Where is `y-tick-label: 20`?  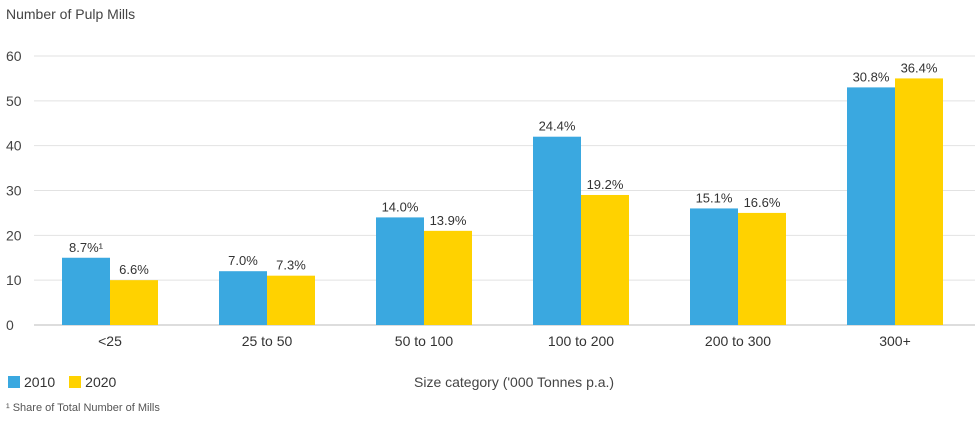 y-tick-label: 20 is located at coordinates (14, 235).